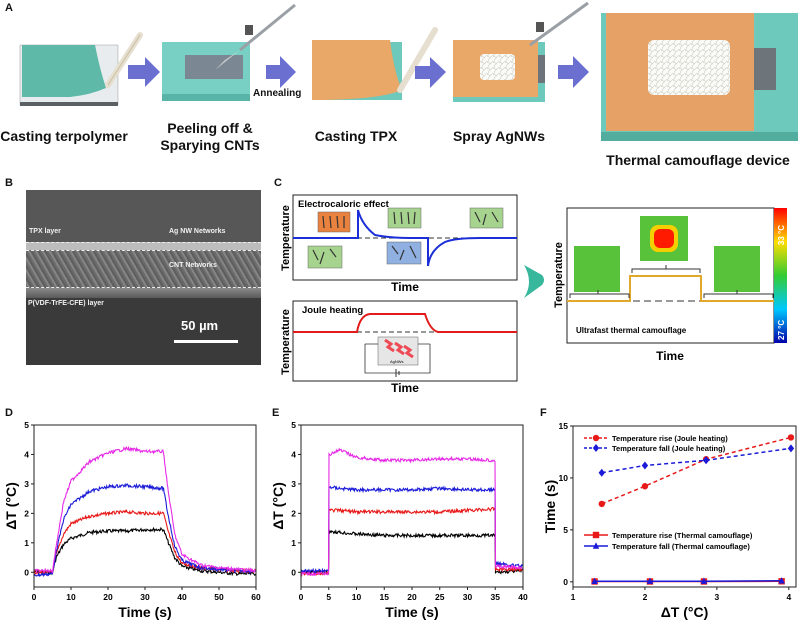 The height and width of the screenshot is (625, 798). Describe the element at coordinates (669, 448) in the screenshot. I see `legend-label: Temperature fall (Joule heating)` at that location.